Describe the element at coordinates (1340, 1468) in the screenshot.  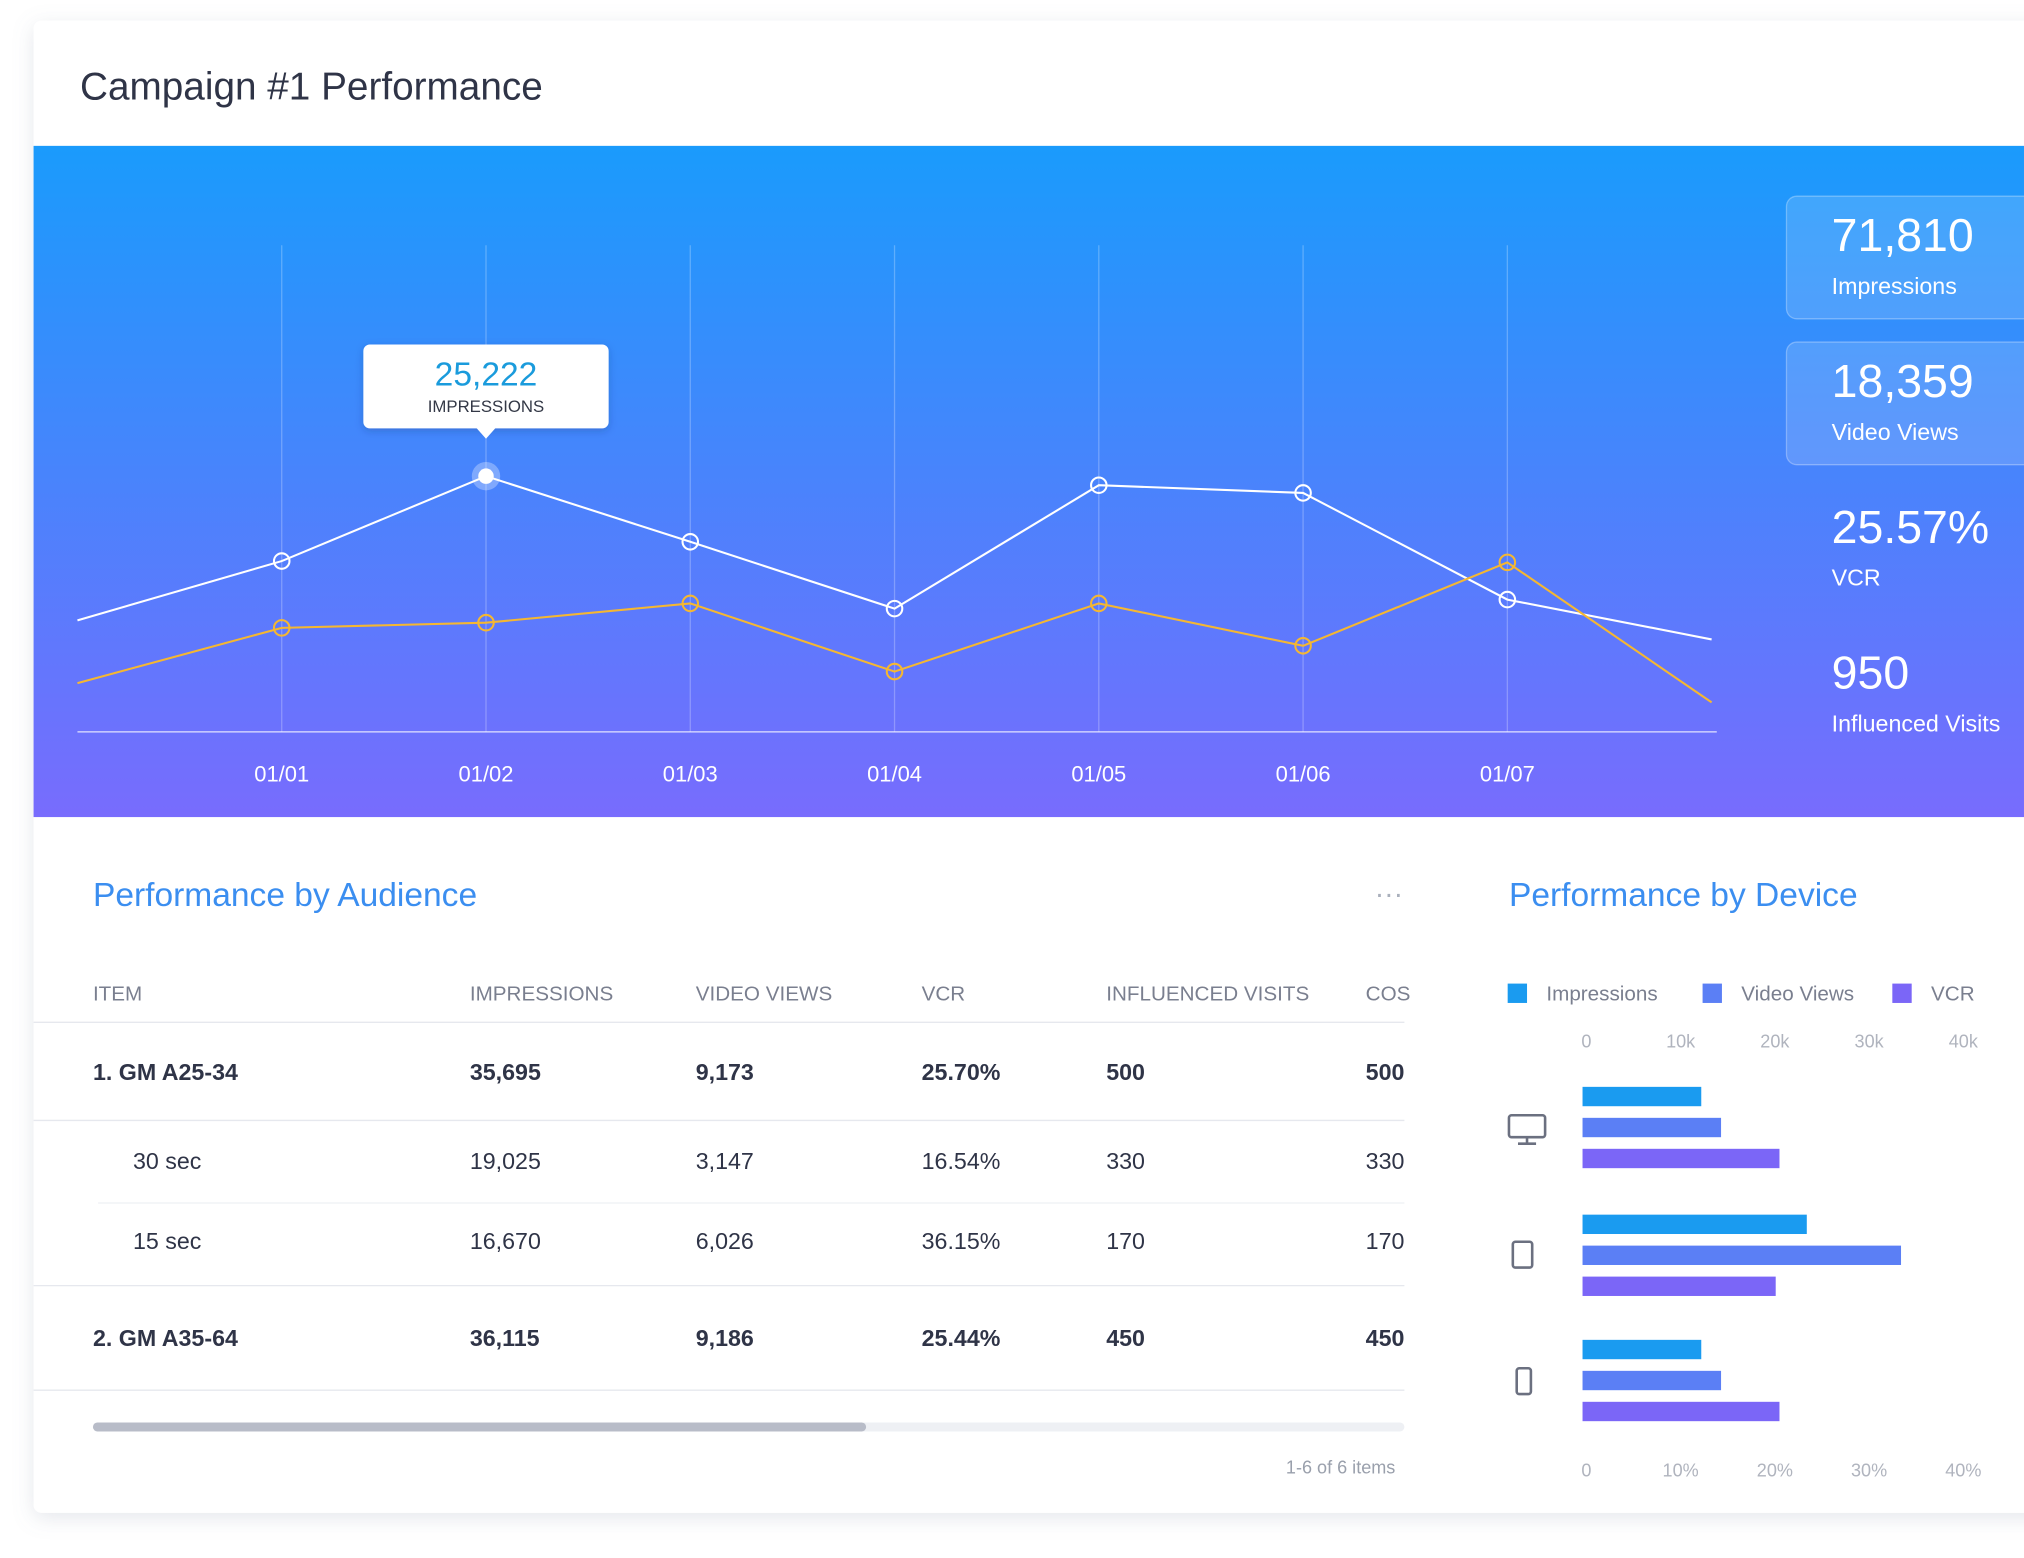
I see `pagination: 1-6 of 6 items` at that location.